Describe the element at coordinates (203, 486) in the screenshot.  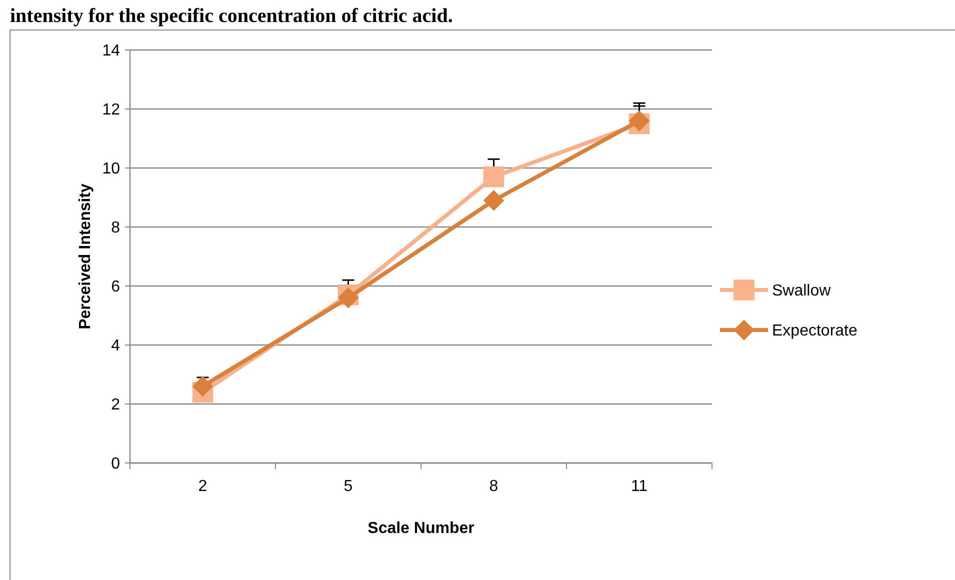
I see `x-tick-label: 2` at that location.